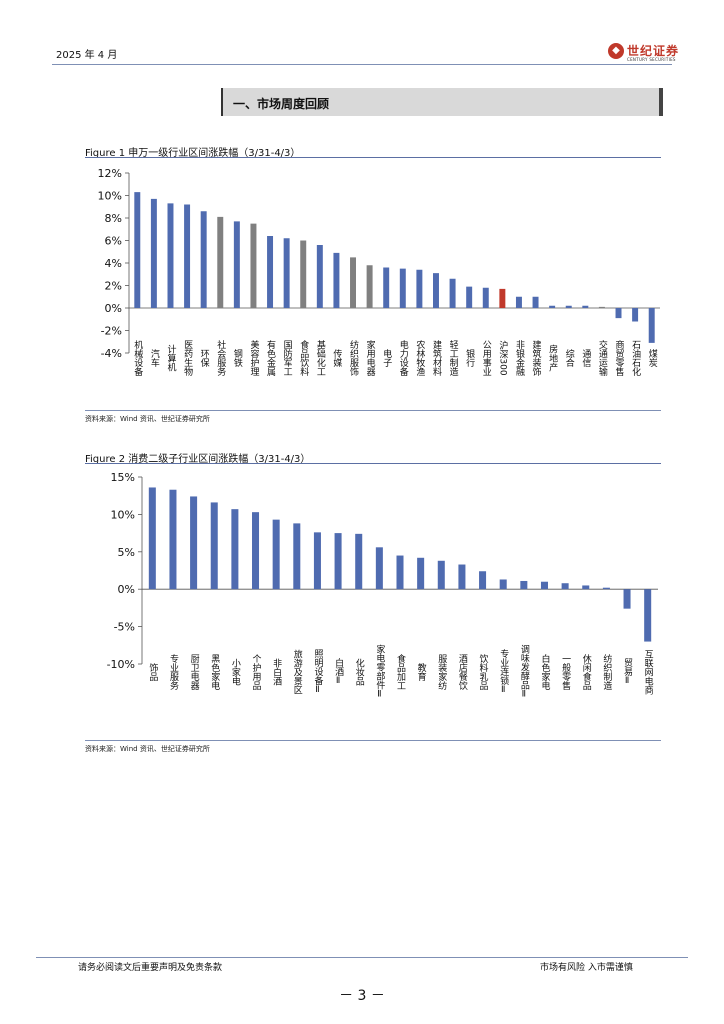  Describe the element at coordinates (419, 288) in the screenshot. I see `bar-农林牧渔` at that location.